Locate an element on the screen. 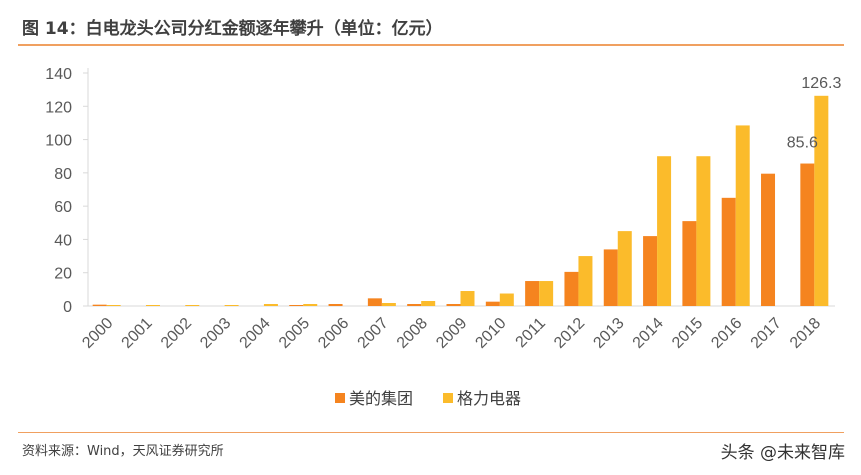 The height and width of the screenshot is (475, 861). bar-midea-2010 is located at coordinates (492, 303).